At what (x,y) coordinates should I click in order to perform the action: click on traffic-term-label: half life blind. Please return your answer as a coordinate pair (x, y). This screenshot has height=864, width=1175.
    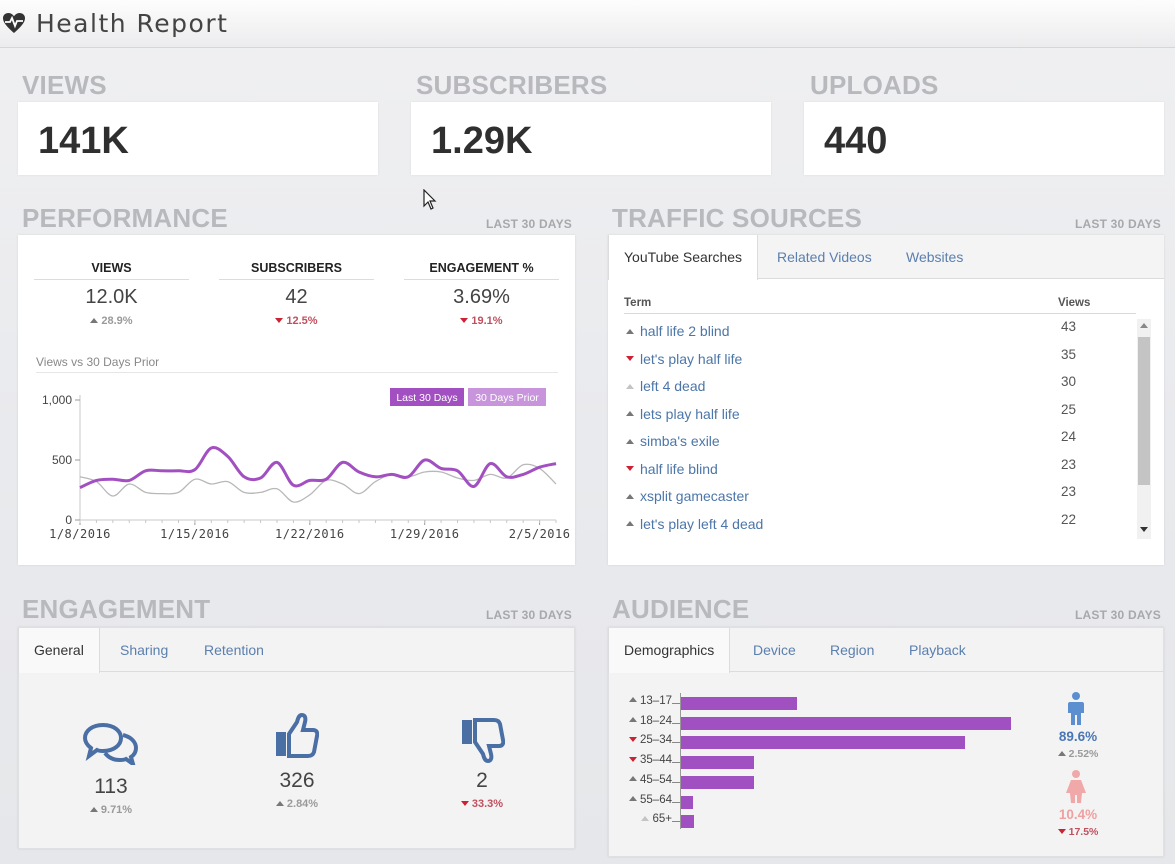
    Looking at the image, I should click on (679, 468).